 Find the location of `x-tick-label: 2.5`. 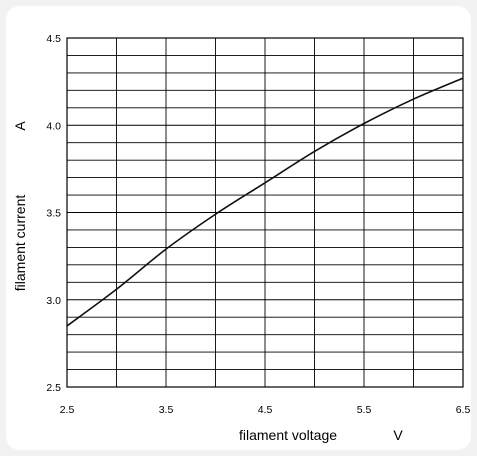

x-tick-label: 2.5 is located at coordinates (67, 410).